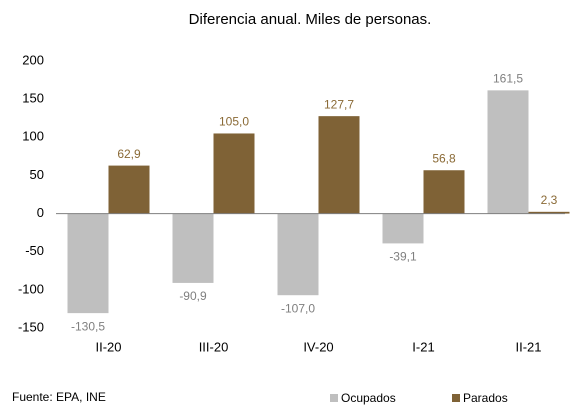 Image resolution: width=571 pixels, height=407 pixels. What do you see at coordinates (193, 296) in the screenshot?
I see `value-label: -90,9` at bounding box center [193, 296].